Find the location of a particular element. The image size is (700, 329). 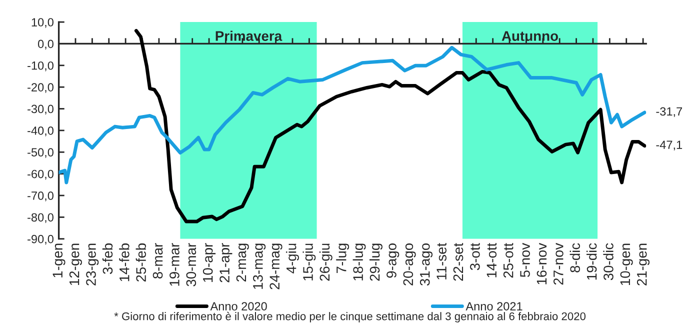

x-tick-label: 14-ott is located at coordinates (491, 260).